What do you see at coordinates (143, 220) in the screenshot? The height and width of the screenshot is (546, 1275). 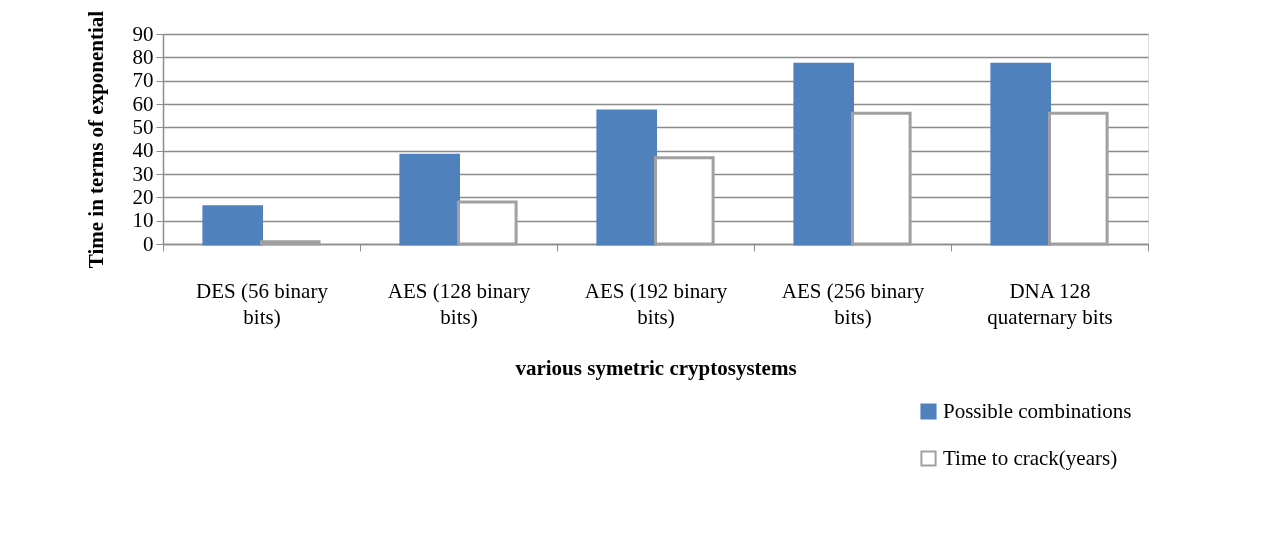 I see `y-tick-label: 10` at bounding box center [143, 220].